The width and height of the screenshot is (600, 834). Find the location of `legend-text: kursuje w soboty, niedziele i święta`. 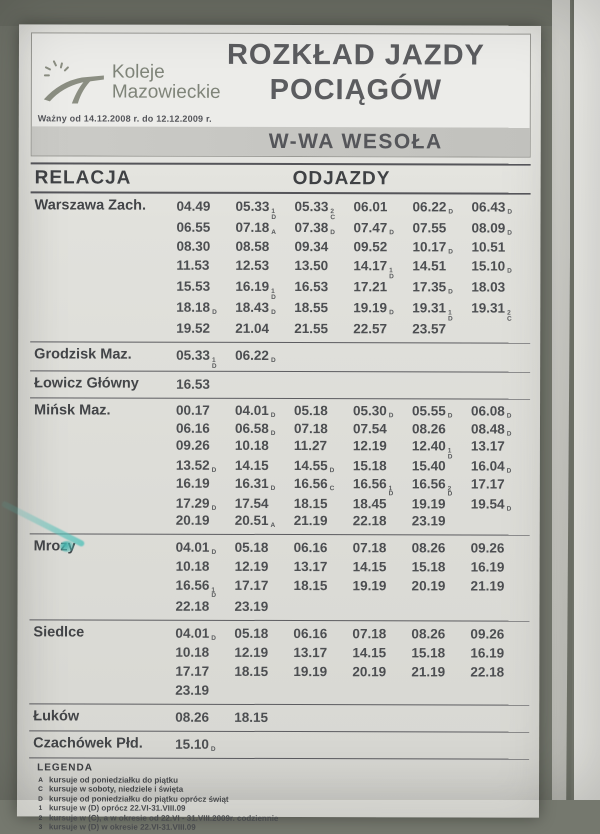

legend-text: kursuje w soboty, niedziele i święta is located at coordinates (116, 789).